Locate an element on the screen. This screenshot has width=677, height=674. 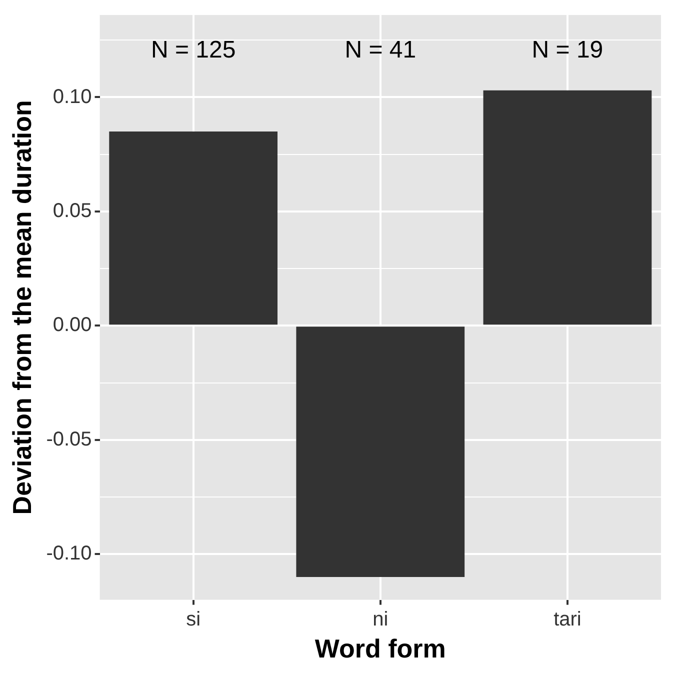
x-tick-label: ni is located at coordinates (380, 619).